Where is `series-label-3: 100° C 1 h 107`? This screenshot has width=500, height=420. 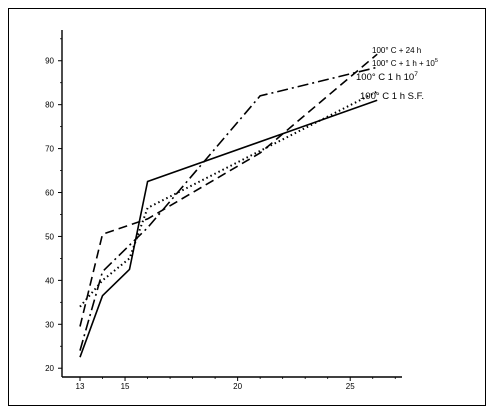
series-label-3: 100° C 1 h 107 is located at coordinates (387, 77).